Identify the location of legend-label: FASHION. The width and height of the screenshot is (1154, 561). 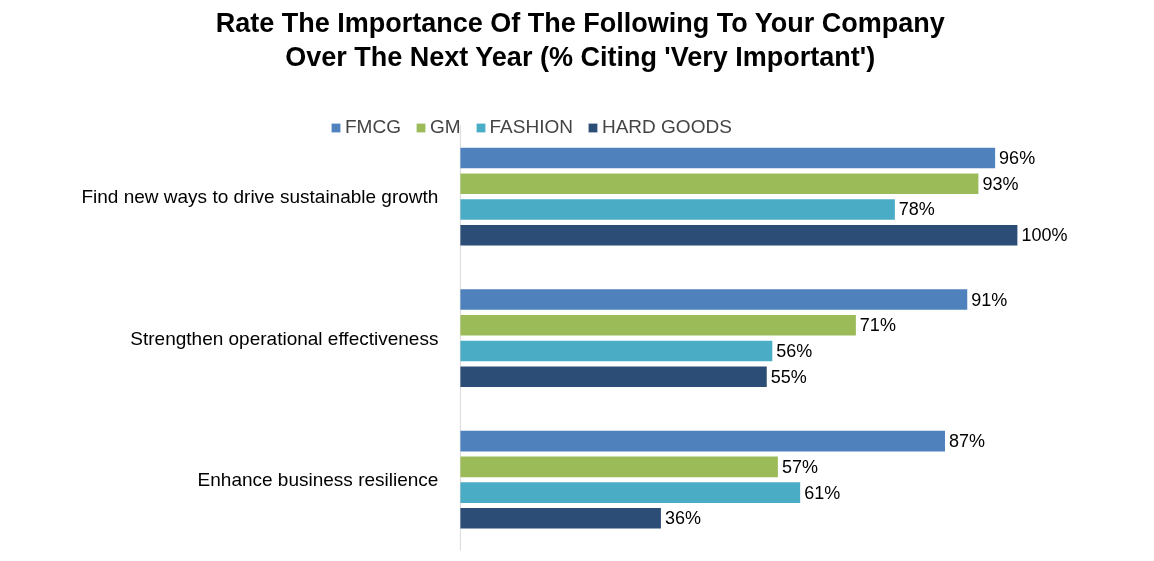
(531, 127).